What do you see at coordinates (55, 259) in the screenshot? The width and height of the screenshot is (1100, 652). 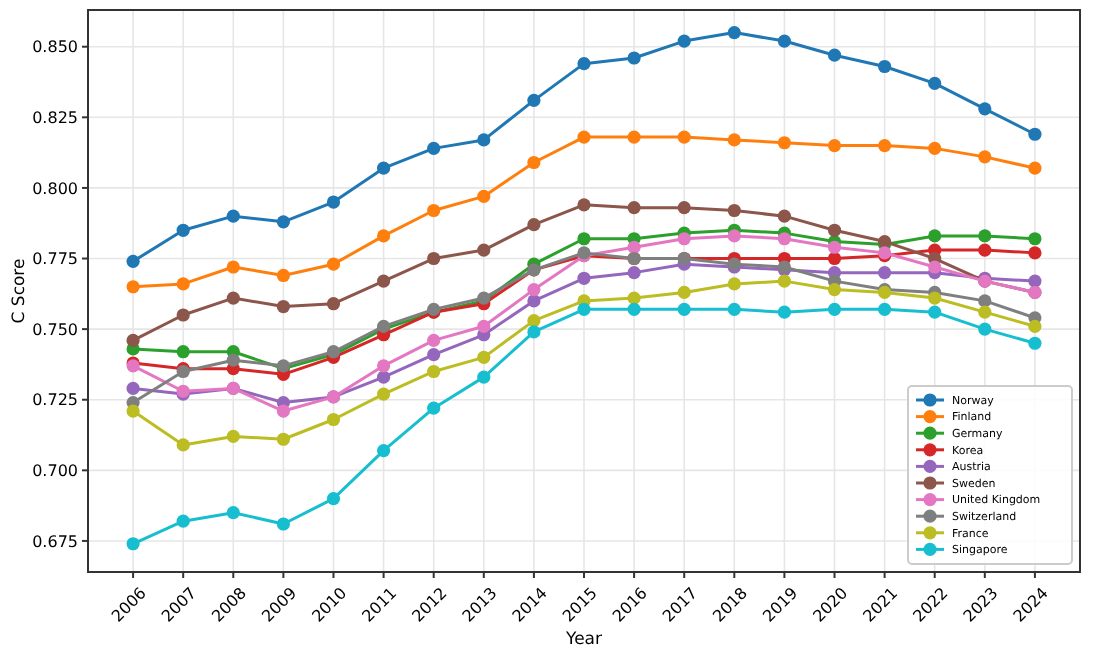 I see `y-tick-label: 0.775` at bounding box center [55, 259].